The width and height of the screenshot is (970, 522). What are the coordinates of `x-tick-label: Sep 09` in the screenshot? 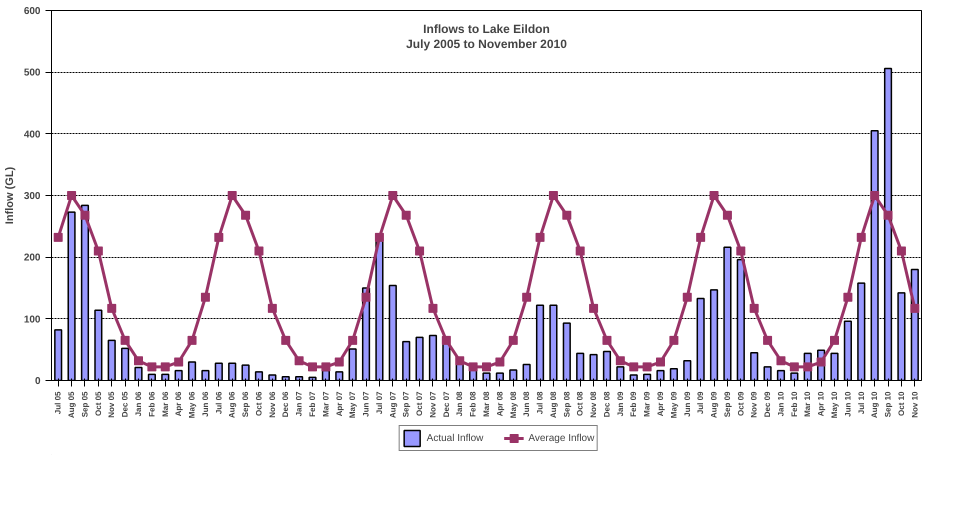 It's located at (727, 404).